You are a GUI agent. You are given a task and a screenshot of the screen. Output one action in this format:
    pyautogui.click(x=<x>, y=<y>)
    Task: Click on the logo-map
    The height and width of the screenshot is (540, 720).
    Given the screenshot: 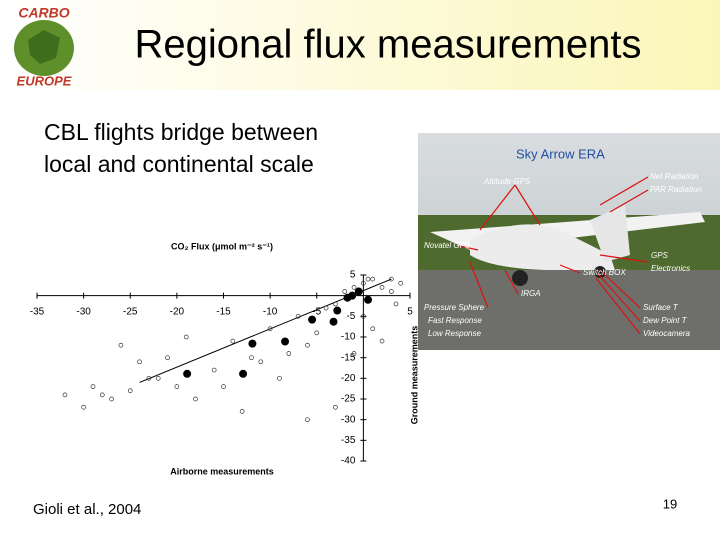 What is the action you would take?
    pyautogui.click(x=44, y=47)
    